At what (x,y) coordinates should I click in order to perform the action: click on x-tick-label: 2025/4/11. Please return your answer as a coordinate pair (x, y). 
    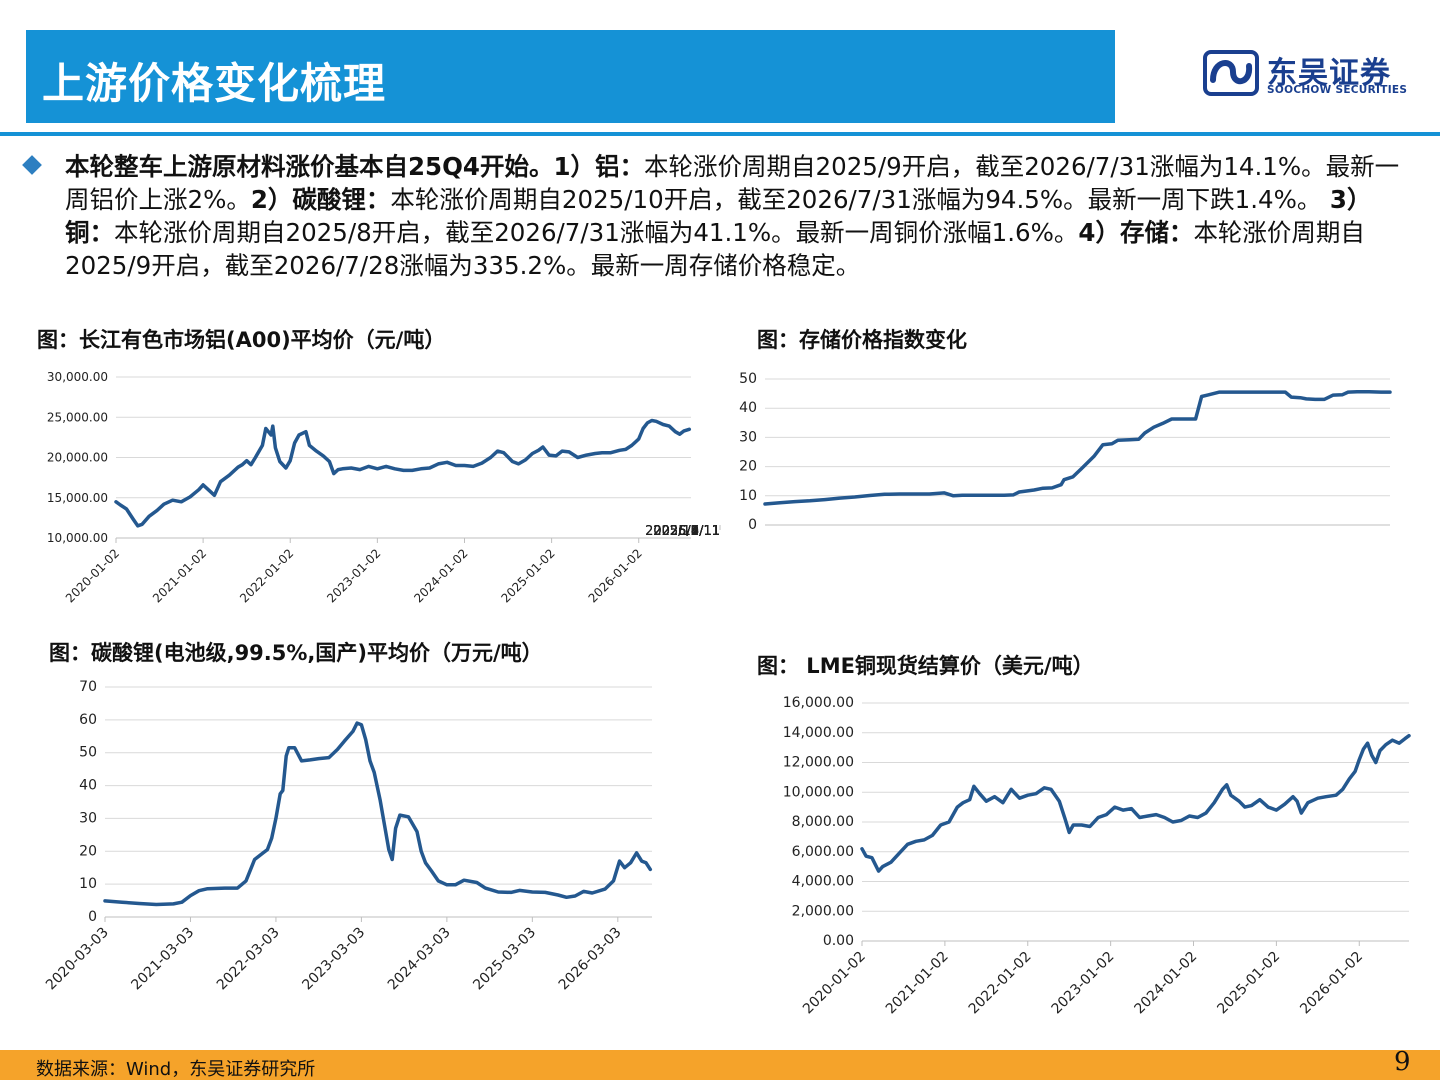
    Looking at the image, I should click on (686, 531).